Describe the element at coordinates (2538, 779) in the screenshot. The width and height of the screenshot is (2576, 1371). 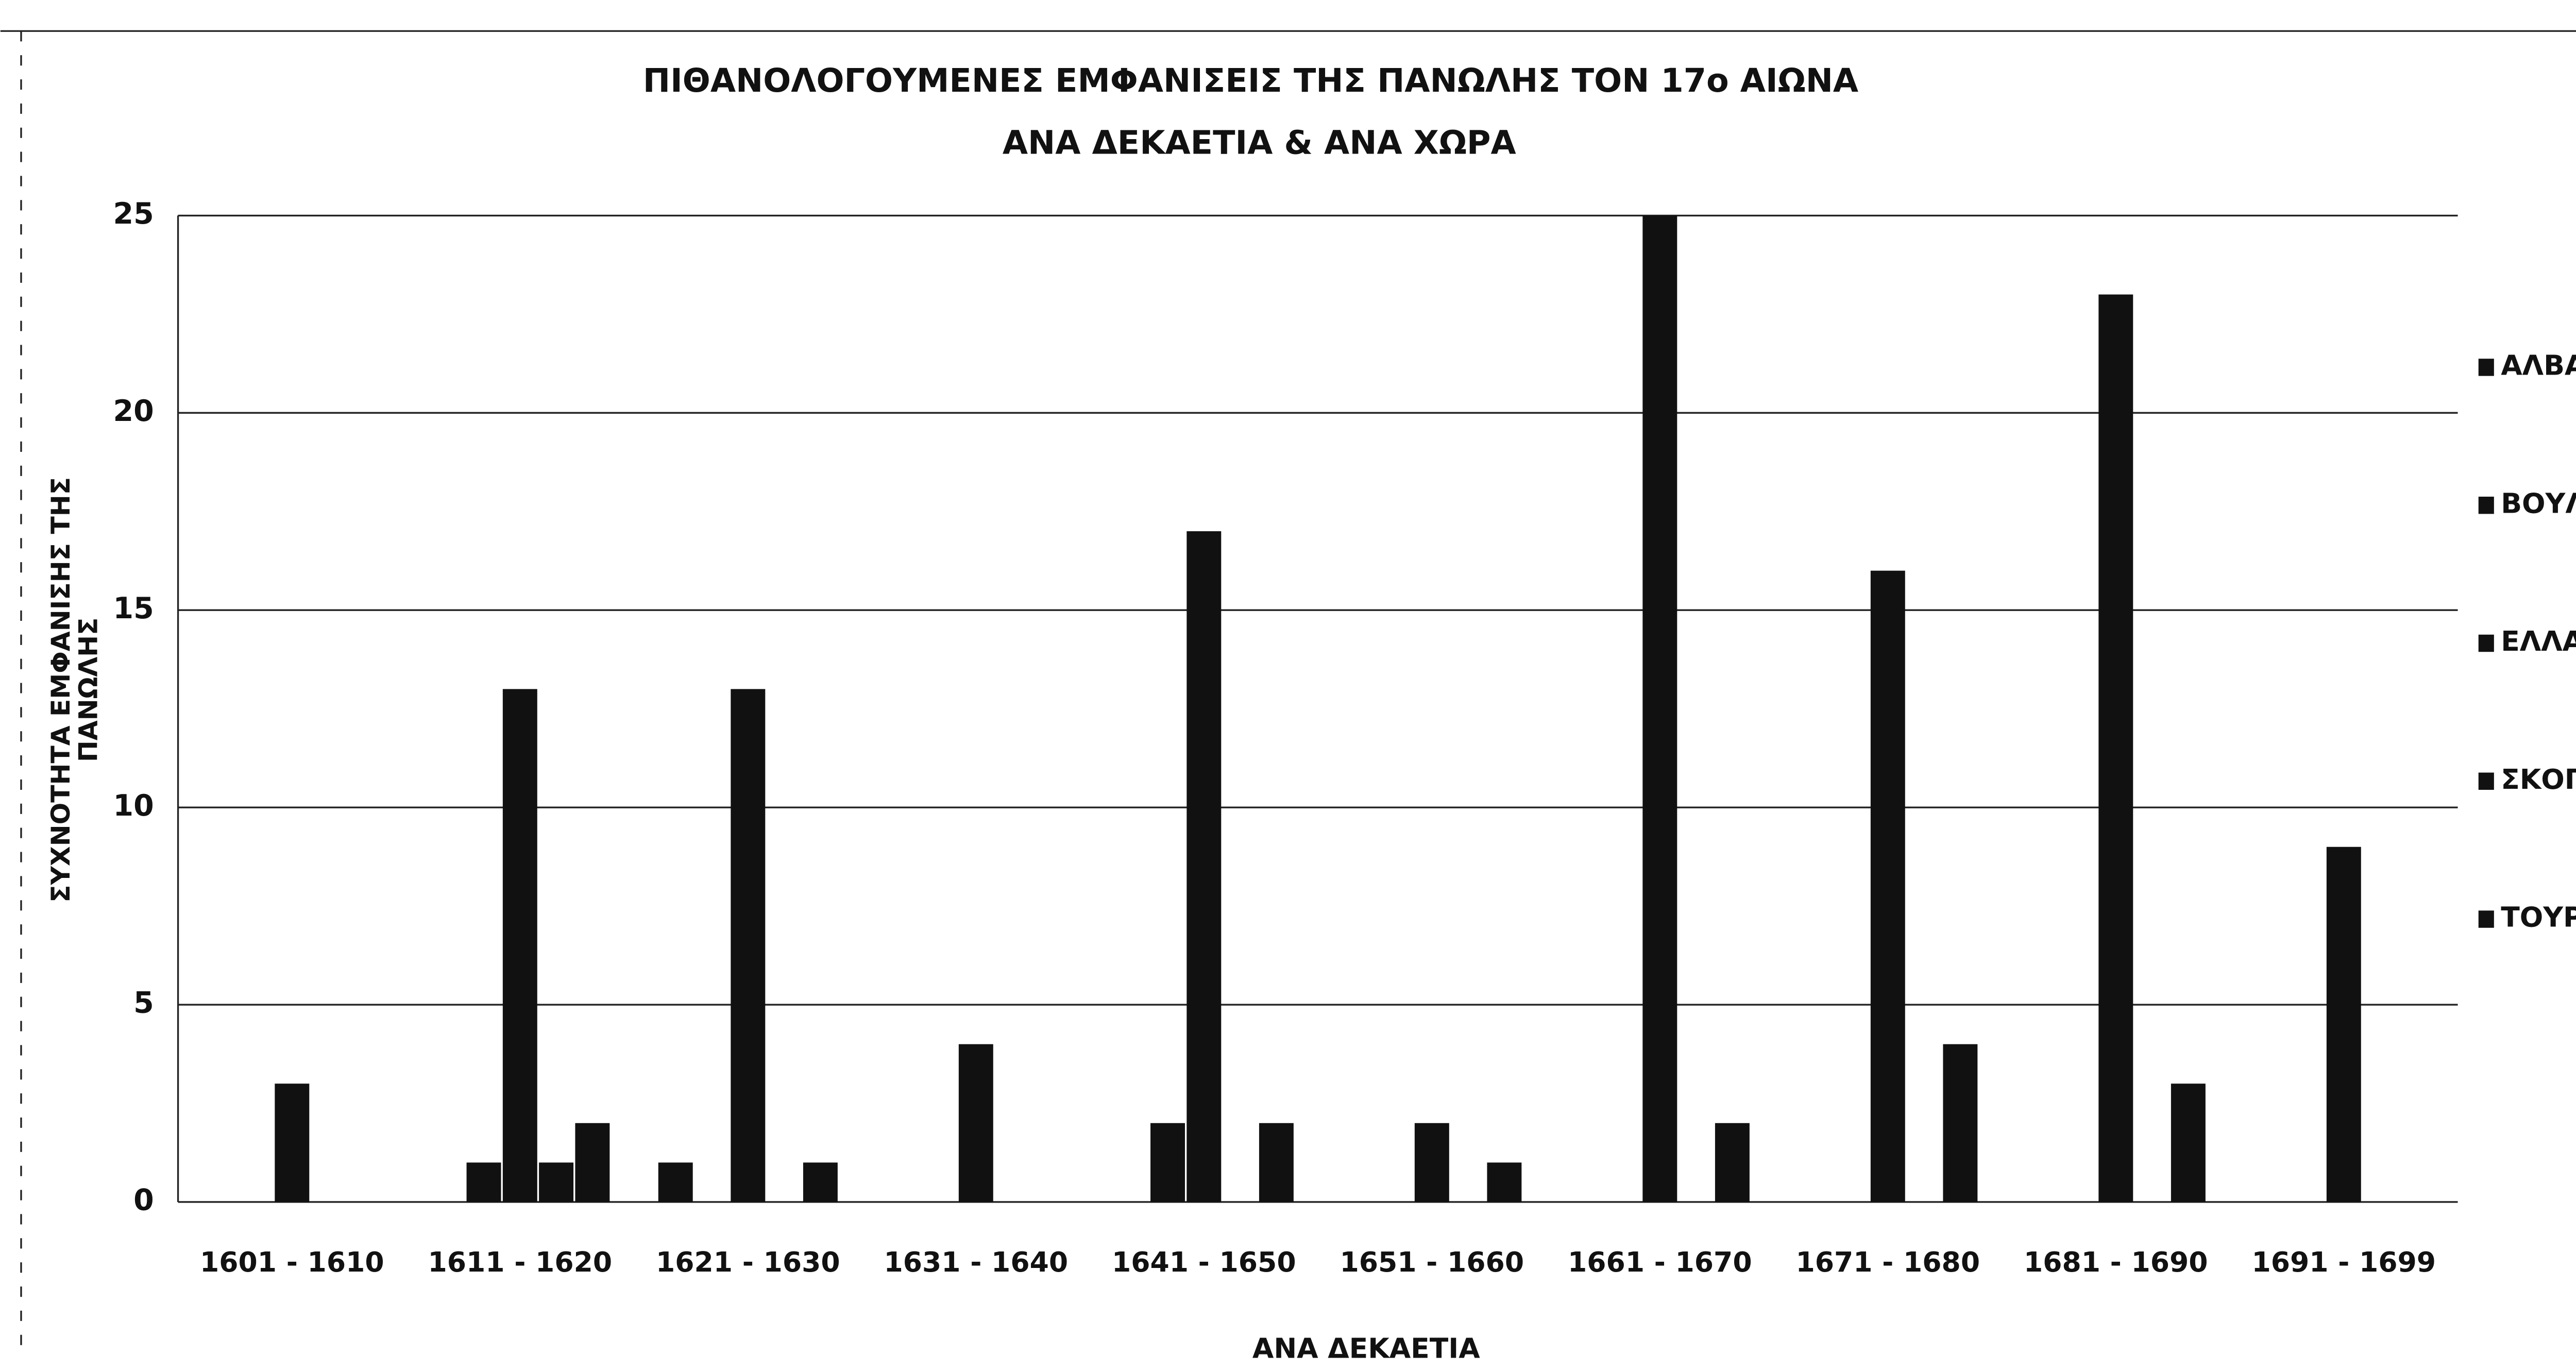
I see `legend-label: ΣΚΟΠΙΑ` at that location.